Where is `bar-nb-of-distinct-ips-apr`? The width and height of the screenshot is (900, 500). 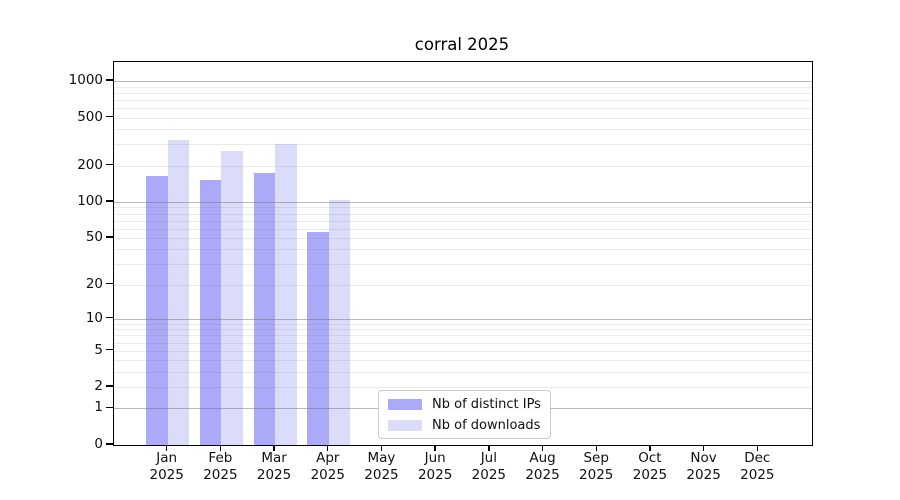 bar-nb-of-distinct-ips-apr is located at coordinates (318, 338).